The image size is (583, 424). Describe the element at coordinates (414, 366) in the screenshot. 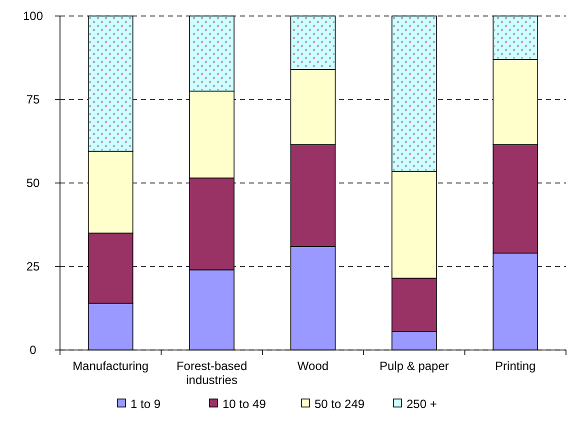

I see `x-tick-label: Pulp & paper` at that location.